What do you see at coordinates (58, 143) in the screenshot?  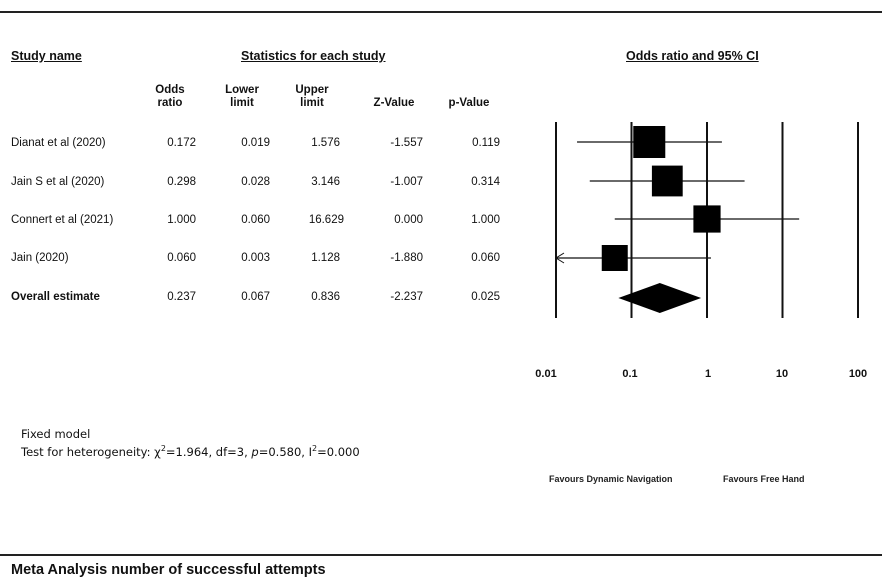 I see `study-name: Dianat et al (2020)` at bounding box center [58, 143].